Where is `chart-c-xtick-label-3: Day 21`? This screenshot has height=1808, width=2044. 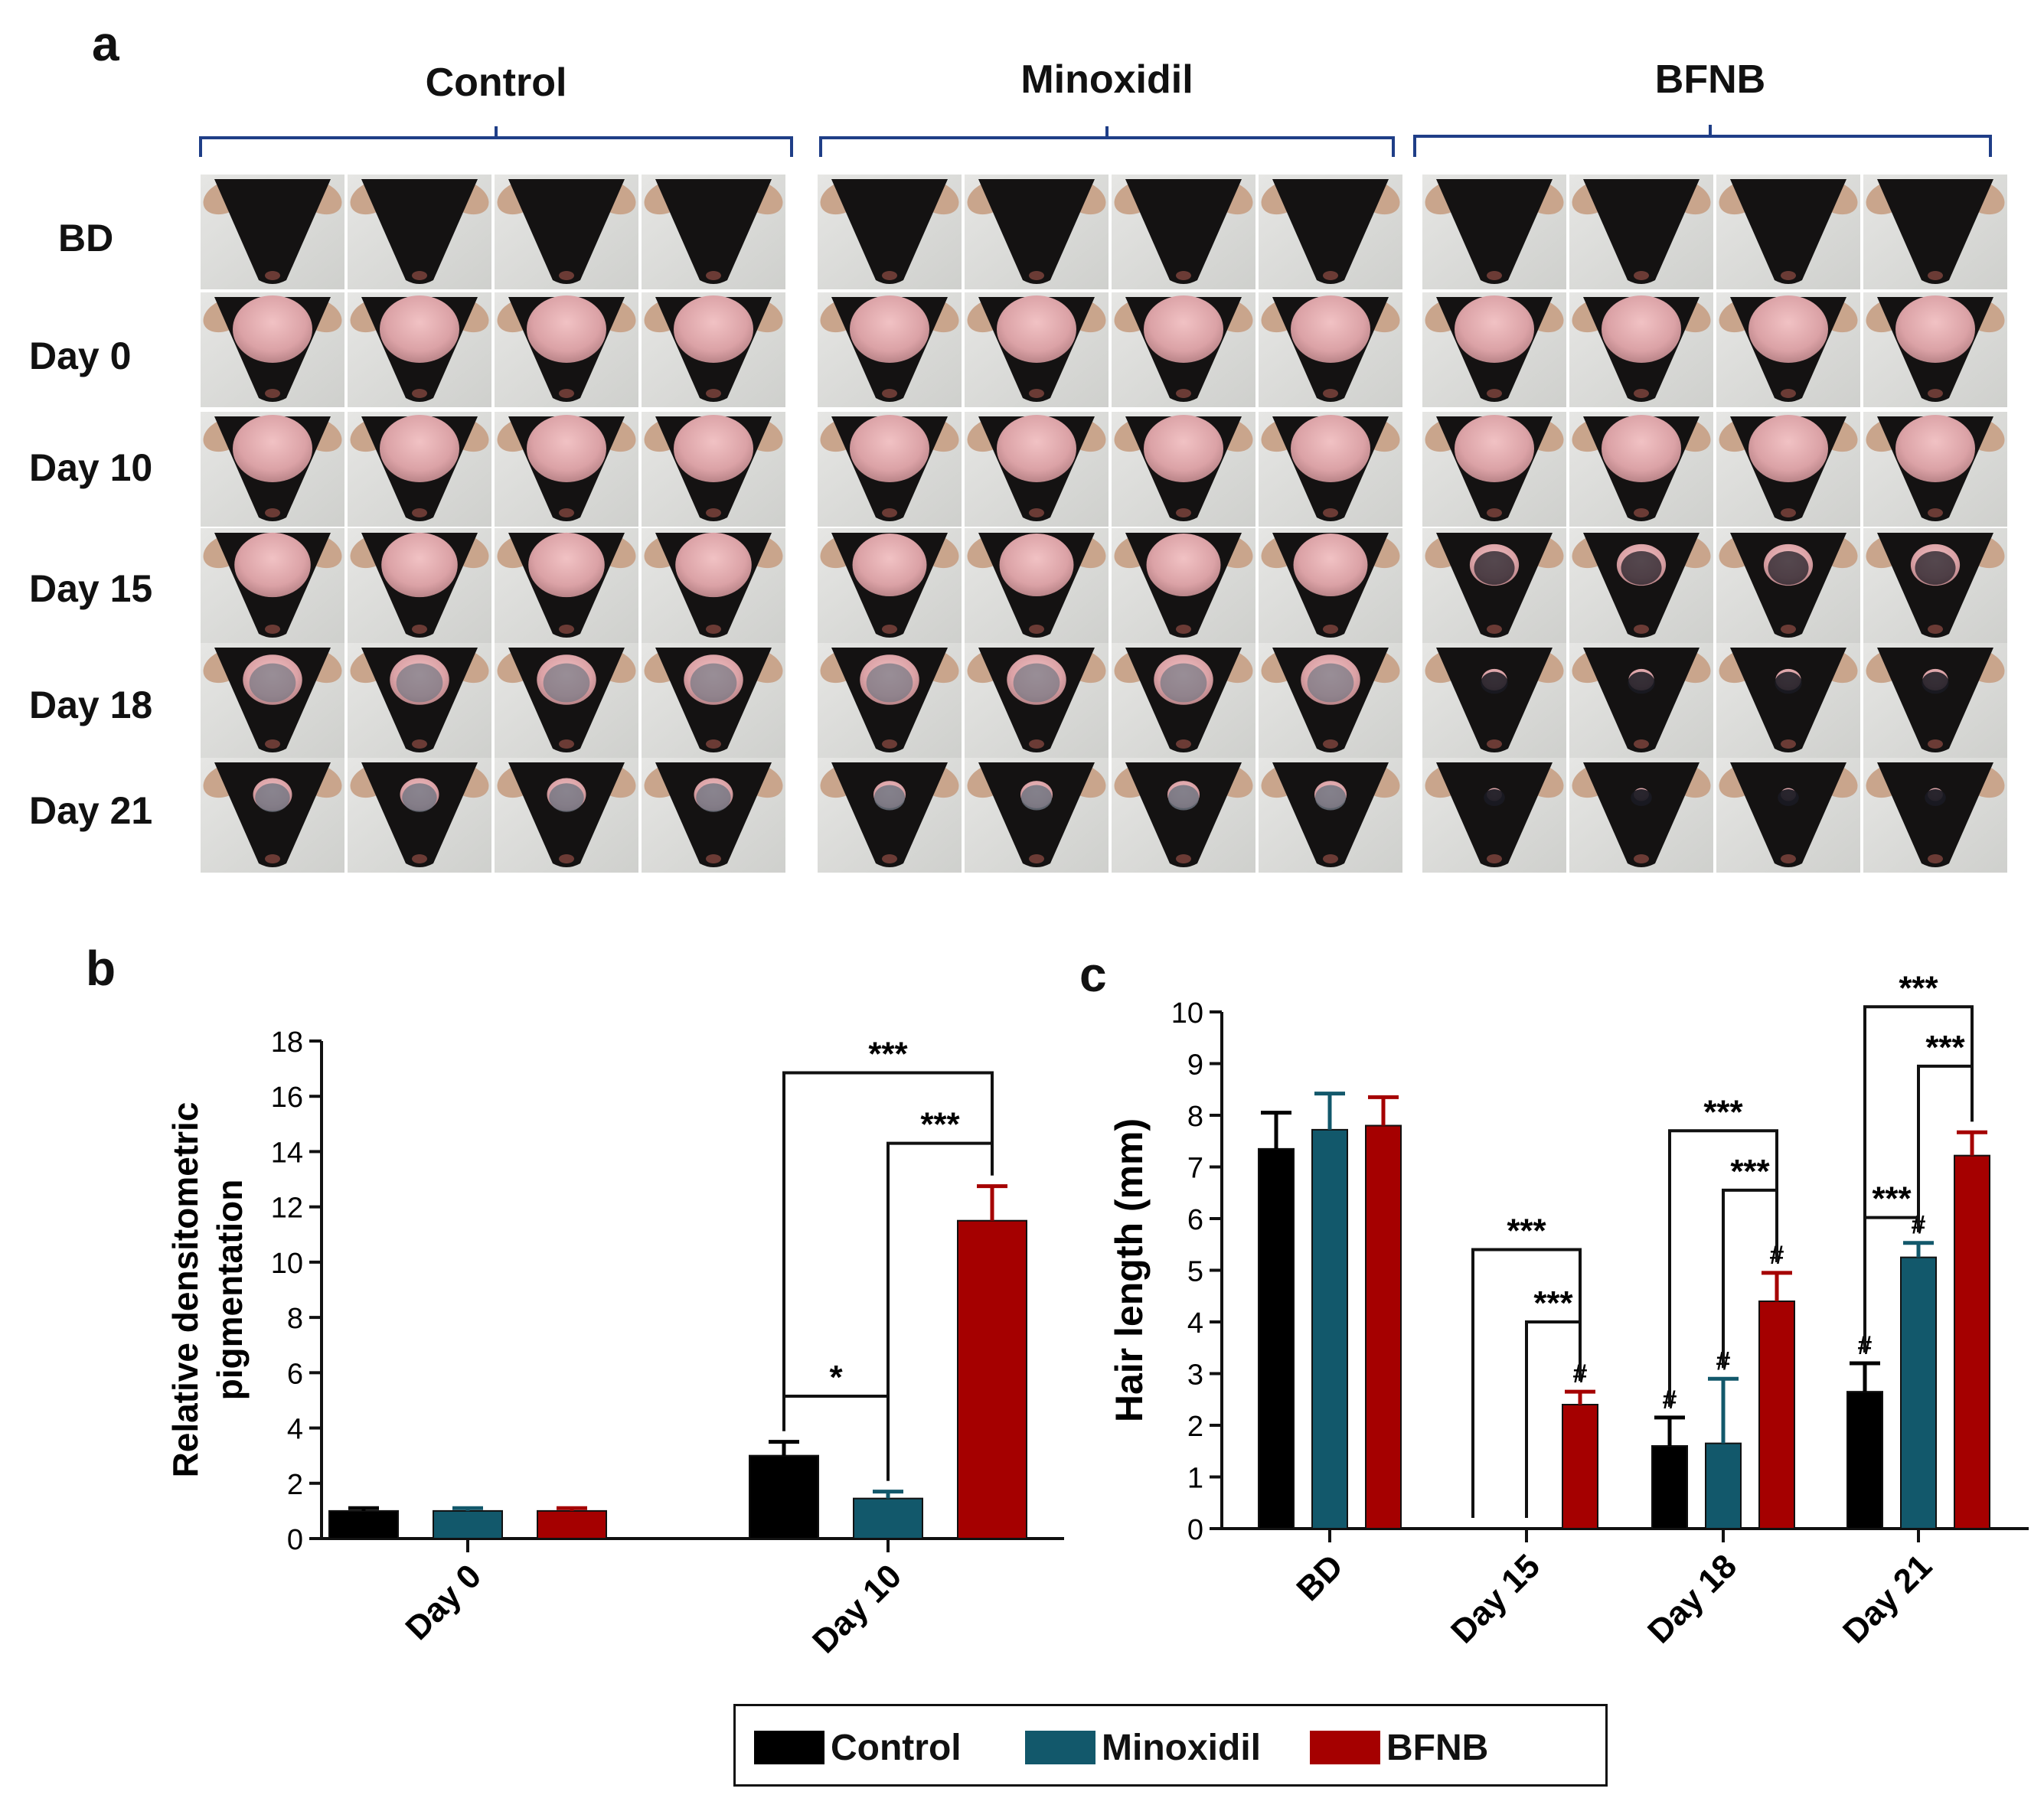
chart-c-xtick-label-3: Day 21 is located at coordinates (1887, 1598).